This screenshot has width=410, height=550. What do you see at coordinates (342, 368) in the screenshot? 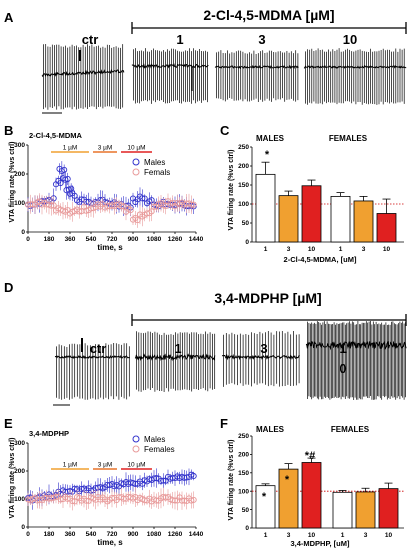
I see `condition-label-10b-d: 0` at bounding box center [342, 368].